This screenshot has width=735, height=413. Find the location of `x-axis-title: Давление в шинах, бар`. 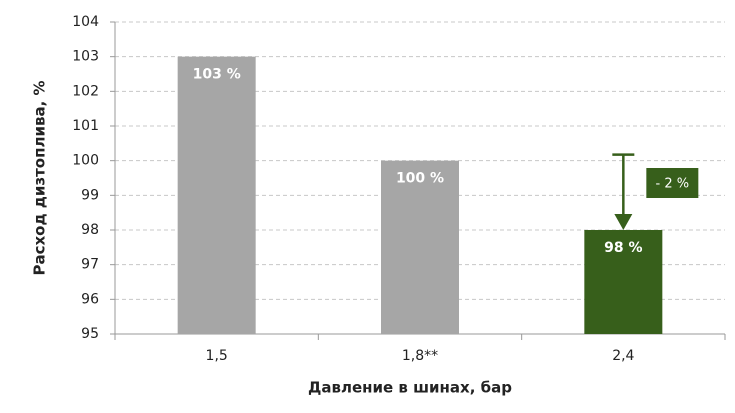

x-axis-title: Давление в шинах, бар is located at coordinates (410, 388).